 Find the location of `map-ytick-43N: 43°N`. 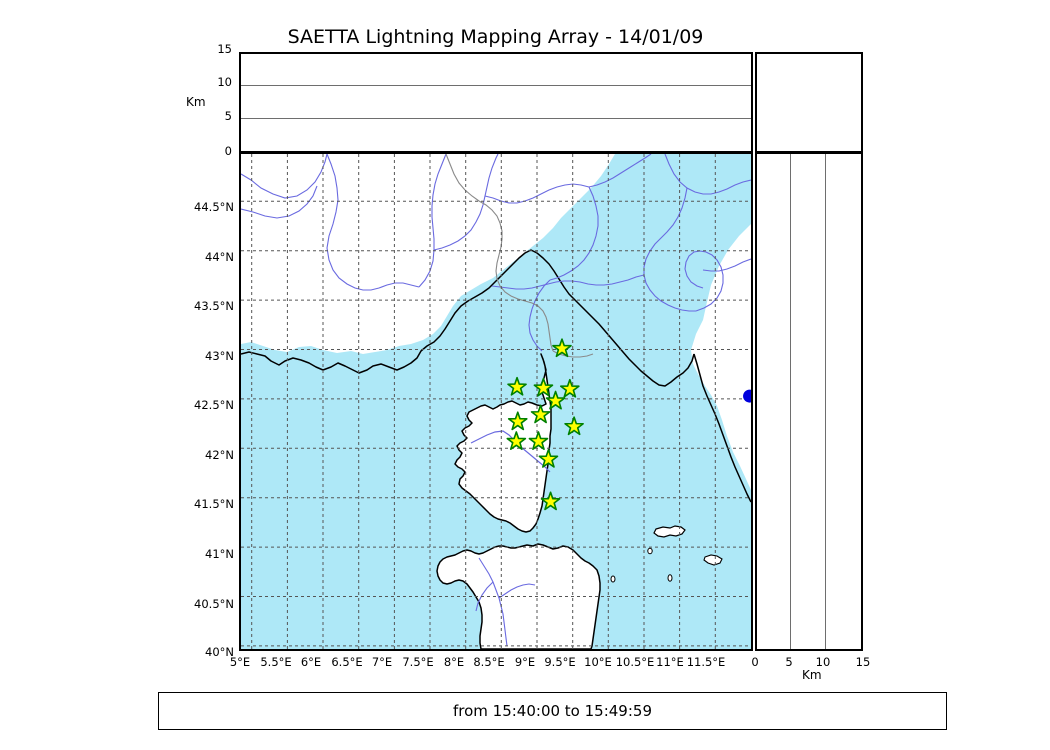

map-ytick-43N: 43°N is located at coordinates (219, 356).